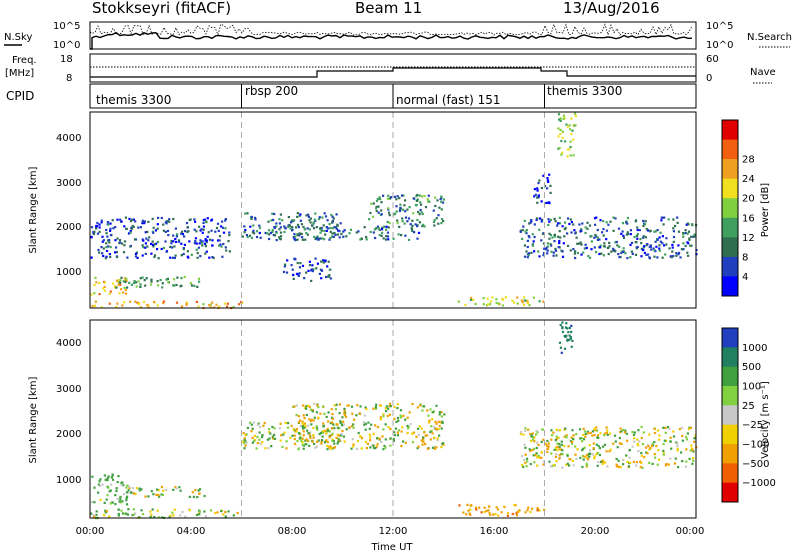  What do you see at coordinates (748, 179) in the screenshot?
I see `power-colorbar-tick: 24` at bounding box center [748, 179].